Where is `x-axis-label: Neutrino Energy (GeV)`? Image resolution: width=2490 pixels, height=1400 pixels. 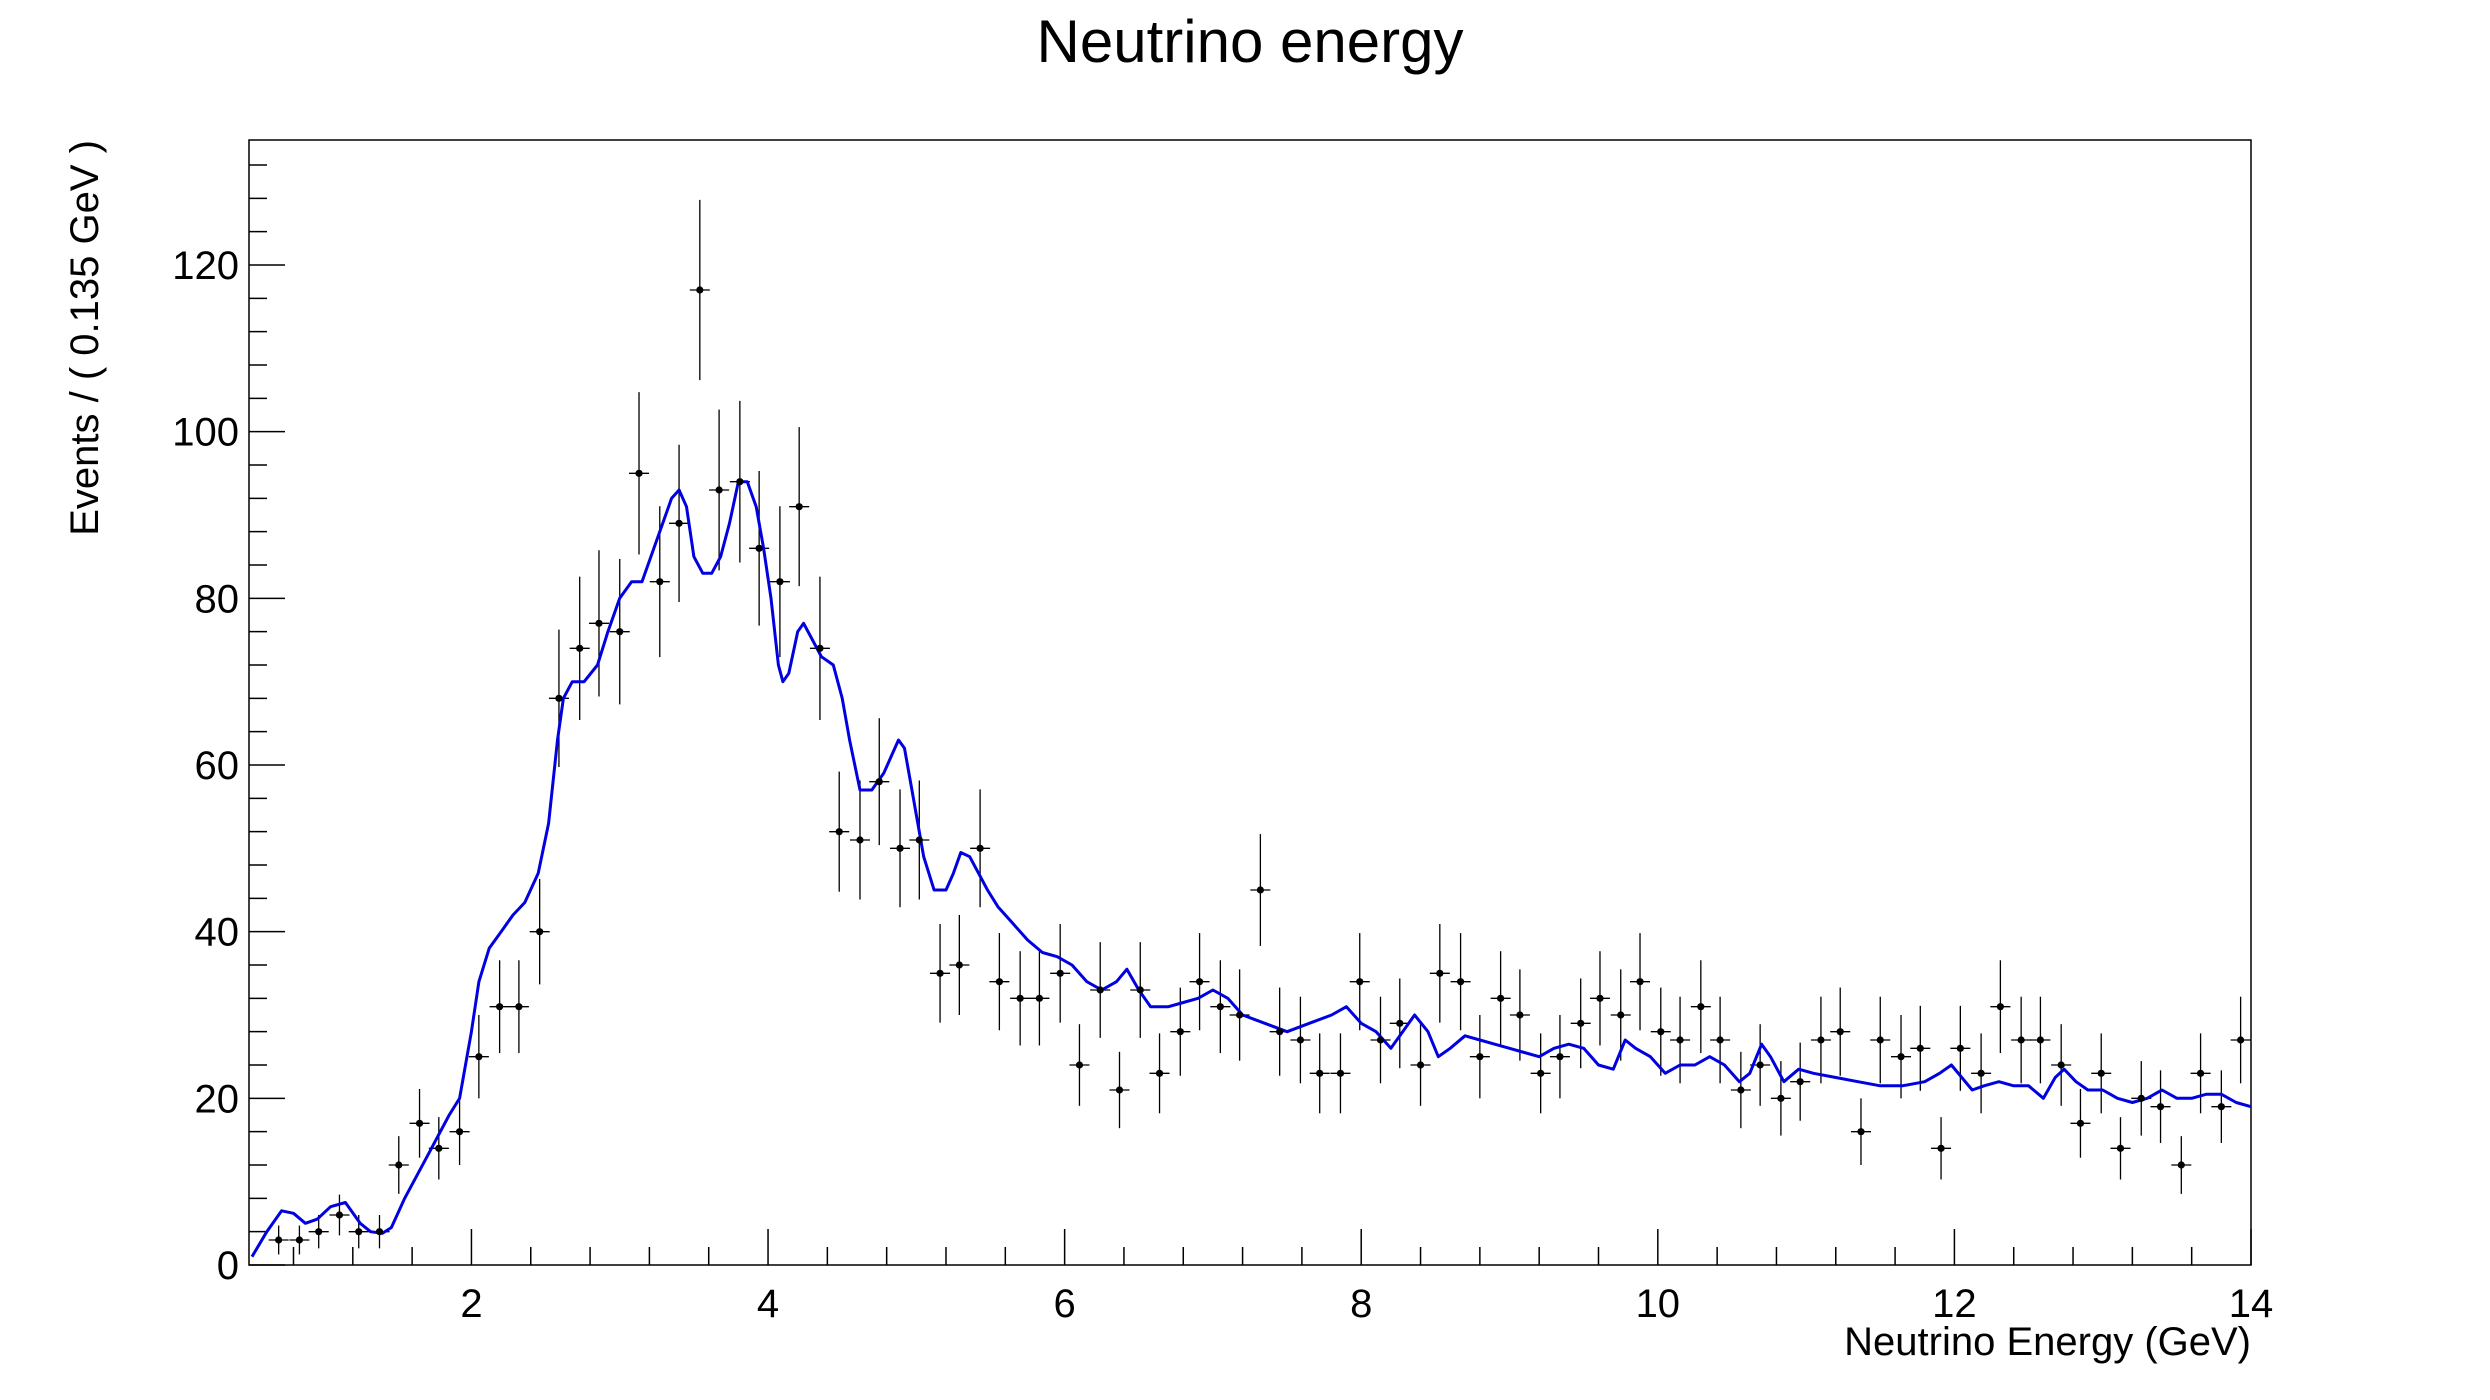 x-axis-label: Neutrino Energy (GeV) is located at coordinates (2047, 1342).